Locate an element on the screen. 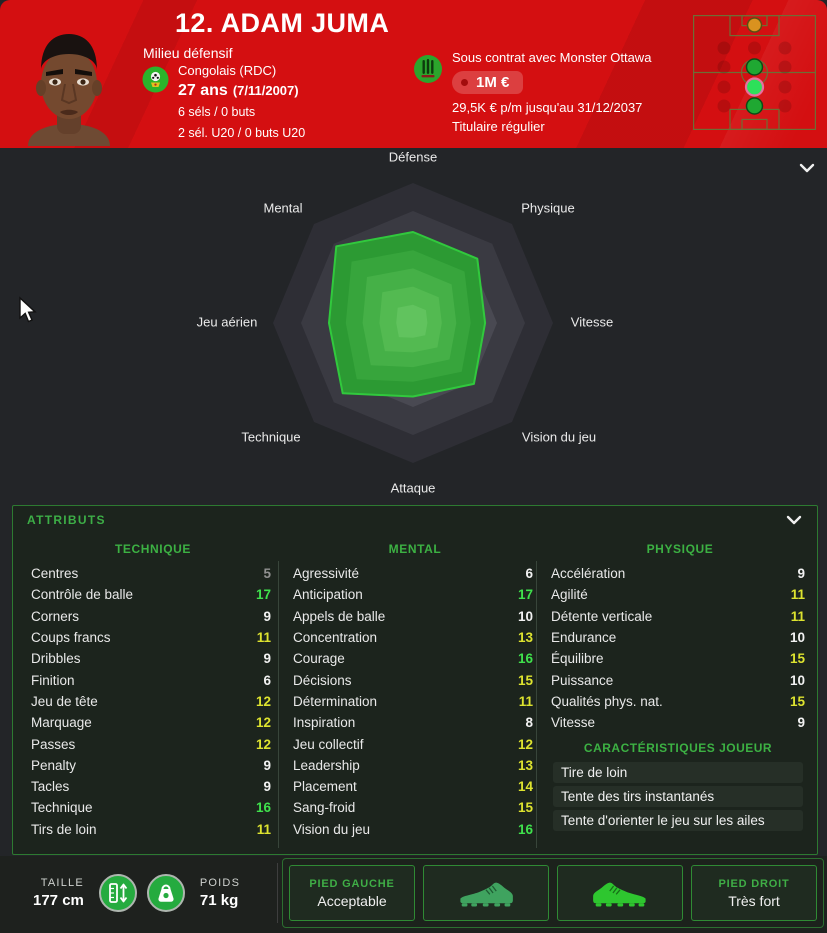 The image size is (827, 933). tag-hole is located at coordinates (464, 82).